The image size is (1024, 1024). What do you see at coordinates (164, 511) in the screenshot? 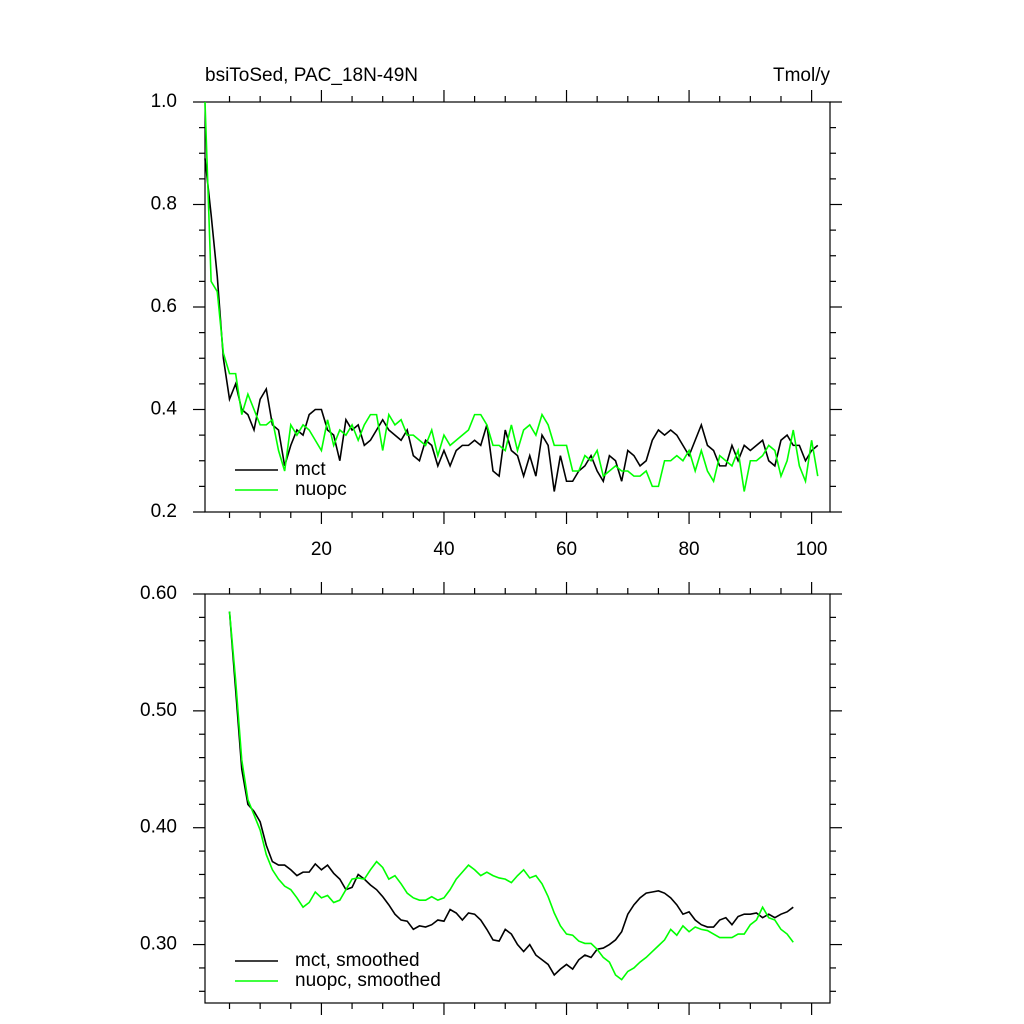
I see `y-tick-label: 0.2` at bounding box center [164, 511].